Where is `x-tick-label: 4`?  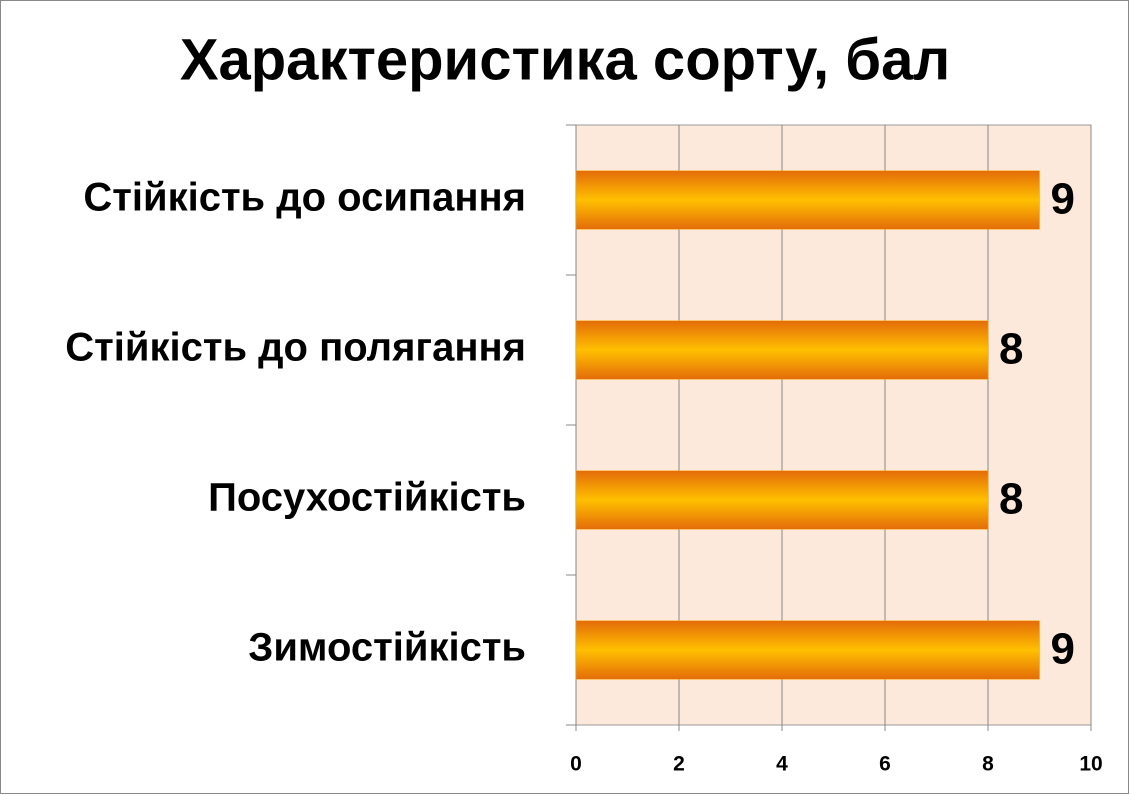
x-tick-label: 4 is located at coordinates (782, 764).